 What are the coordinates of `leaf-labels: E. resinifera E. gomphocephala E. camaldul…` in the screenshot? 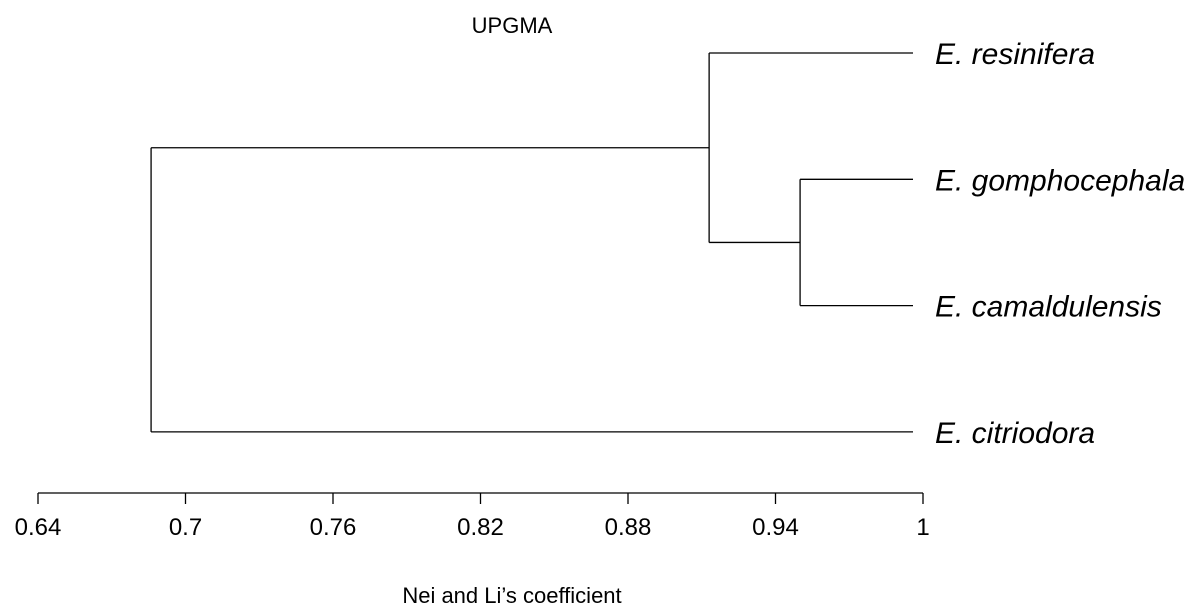 It's located at (1060, 244).